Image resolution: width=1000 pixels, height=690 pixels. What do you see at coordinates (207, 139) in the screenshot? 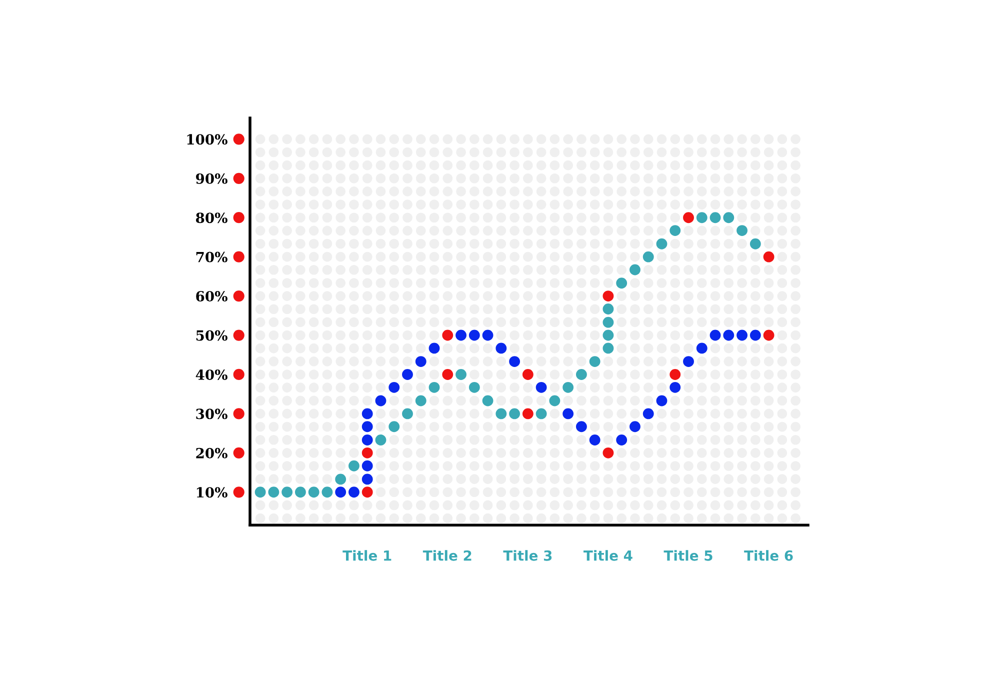
I see `y-tick-label: 100%` at bounding box center [207, 139].